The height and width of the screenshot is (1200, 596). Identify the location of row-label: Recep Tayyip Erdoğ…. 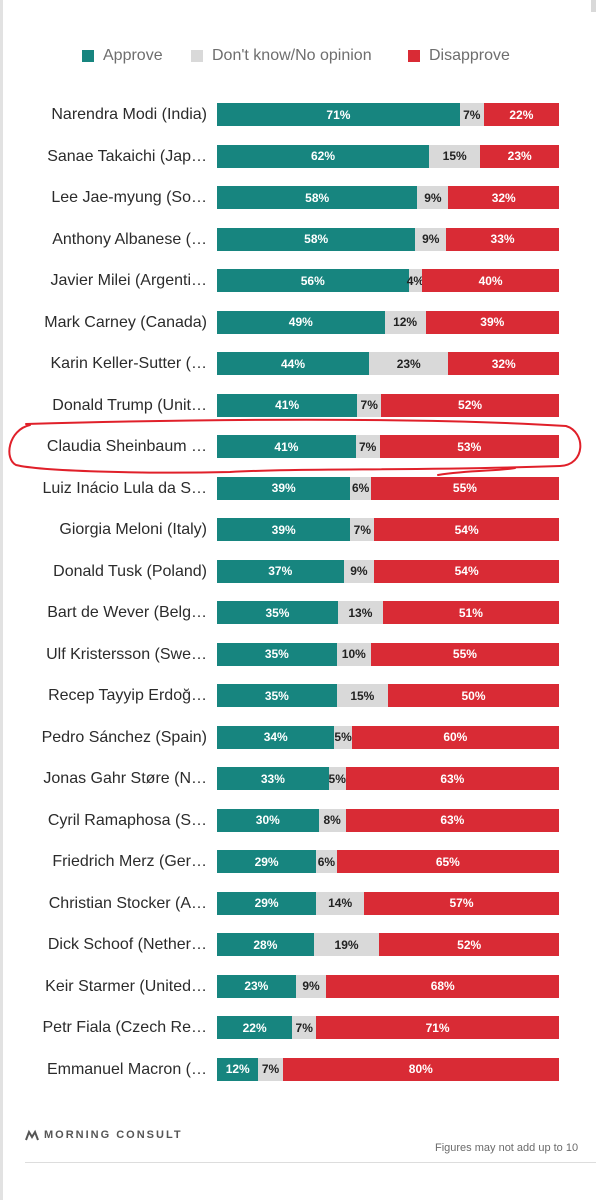
(127, 695).